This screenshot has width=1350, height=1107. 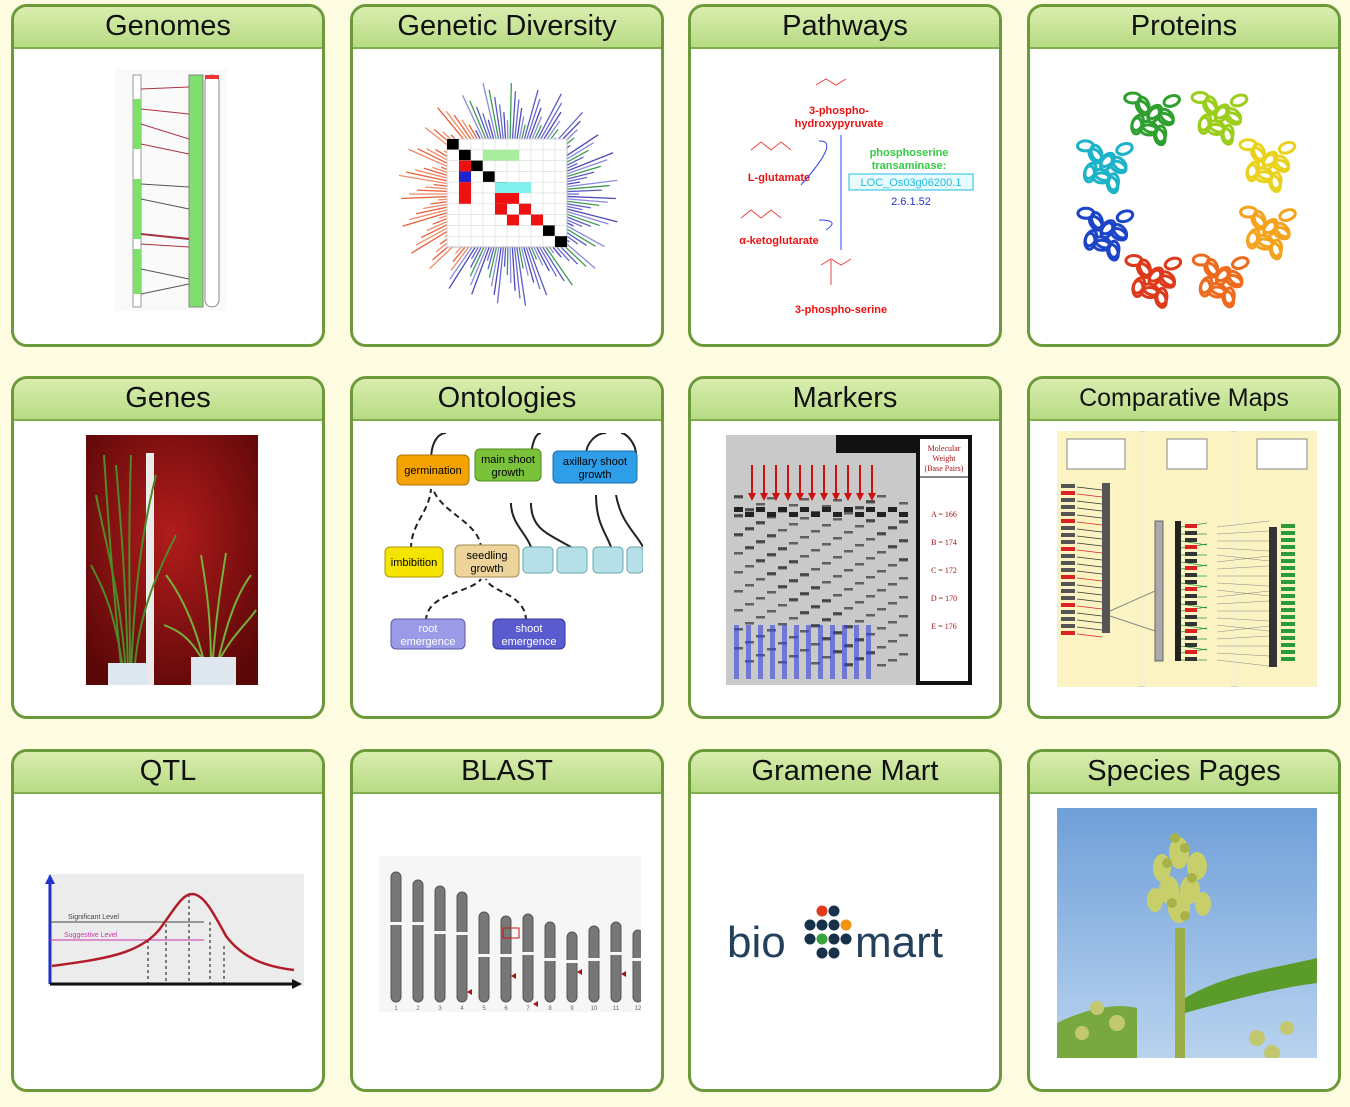 What do you see at coordinates (841, 310) in the screenshot?
I see `metabolite-label: 3-phospho-serine` at bounding box center [841, 310].